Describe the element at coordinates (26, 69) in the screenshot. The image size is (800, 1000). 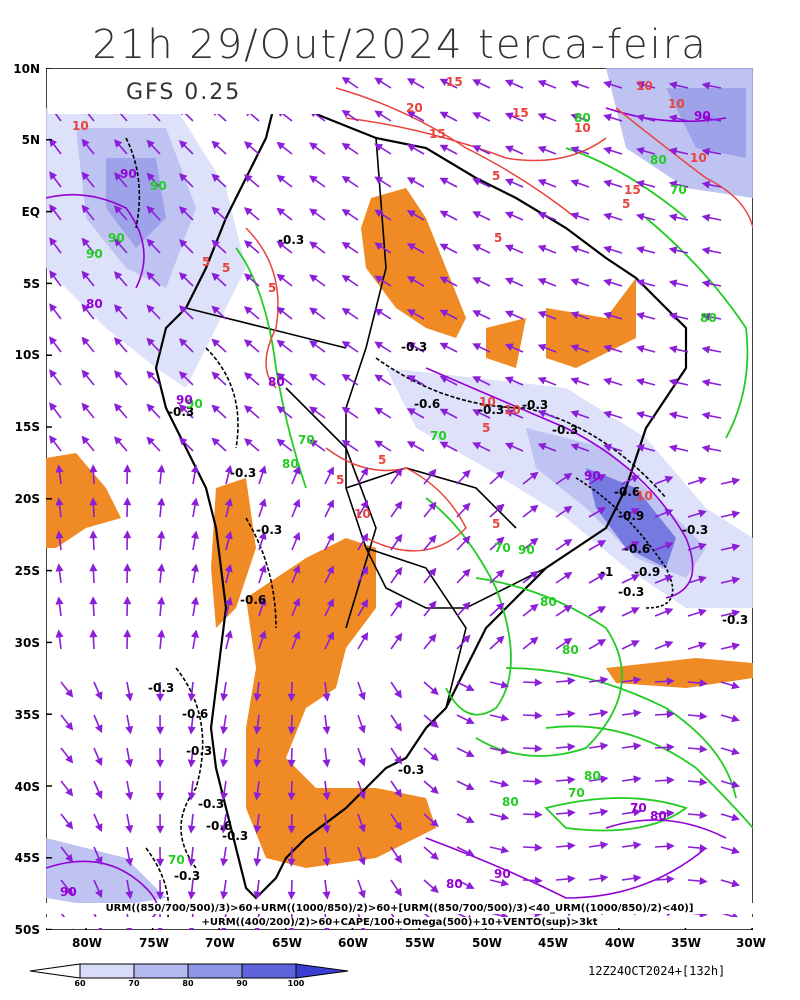
I see `lat-label: 10N` at that location.